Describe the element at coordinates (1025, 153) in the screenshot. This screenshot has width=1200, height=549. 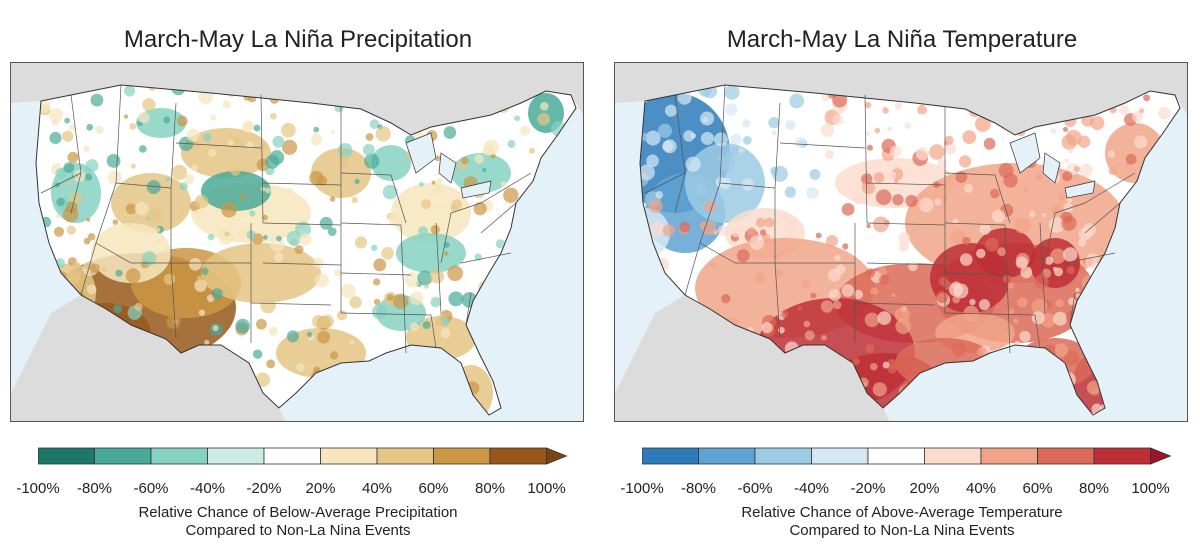
I see `great-lake` at that location.